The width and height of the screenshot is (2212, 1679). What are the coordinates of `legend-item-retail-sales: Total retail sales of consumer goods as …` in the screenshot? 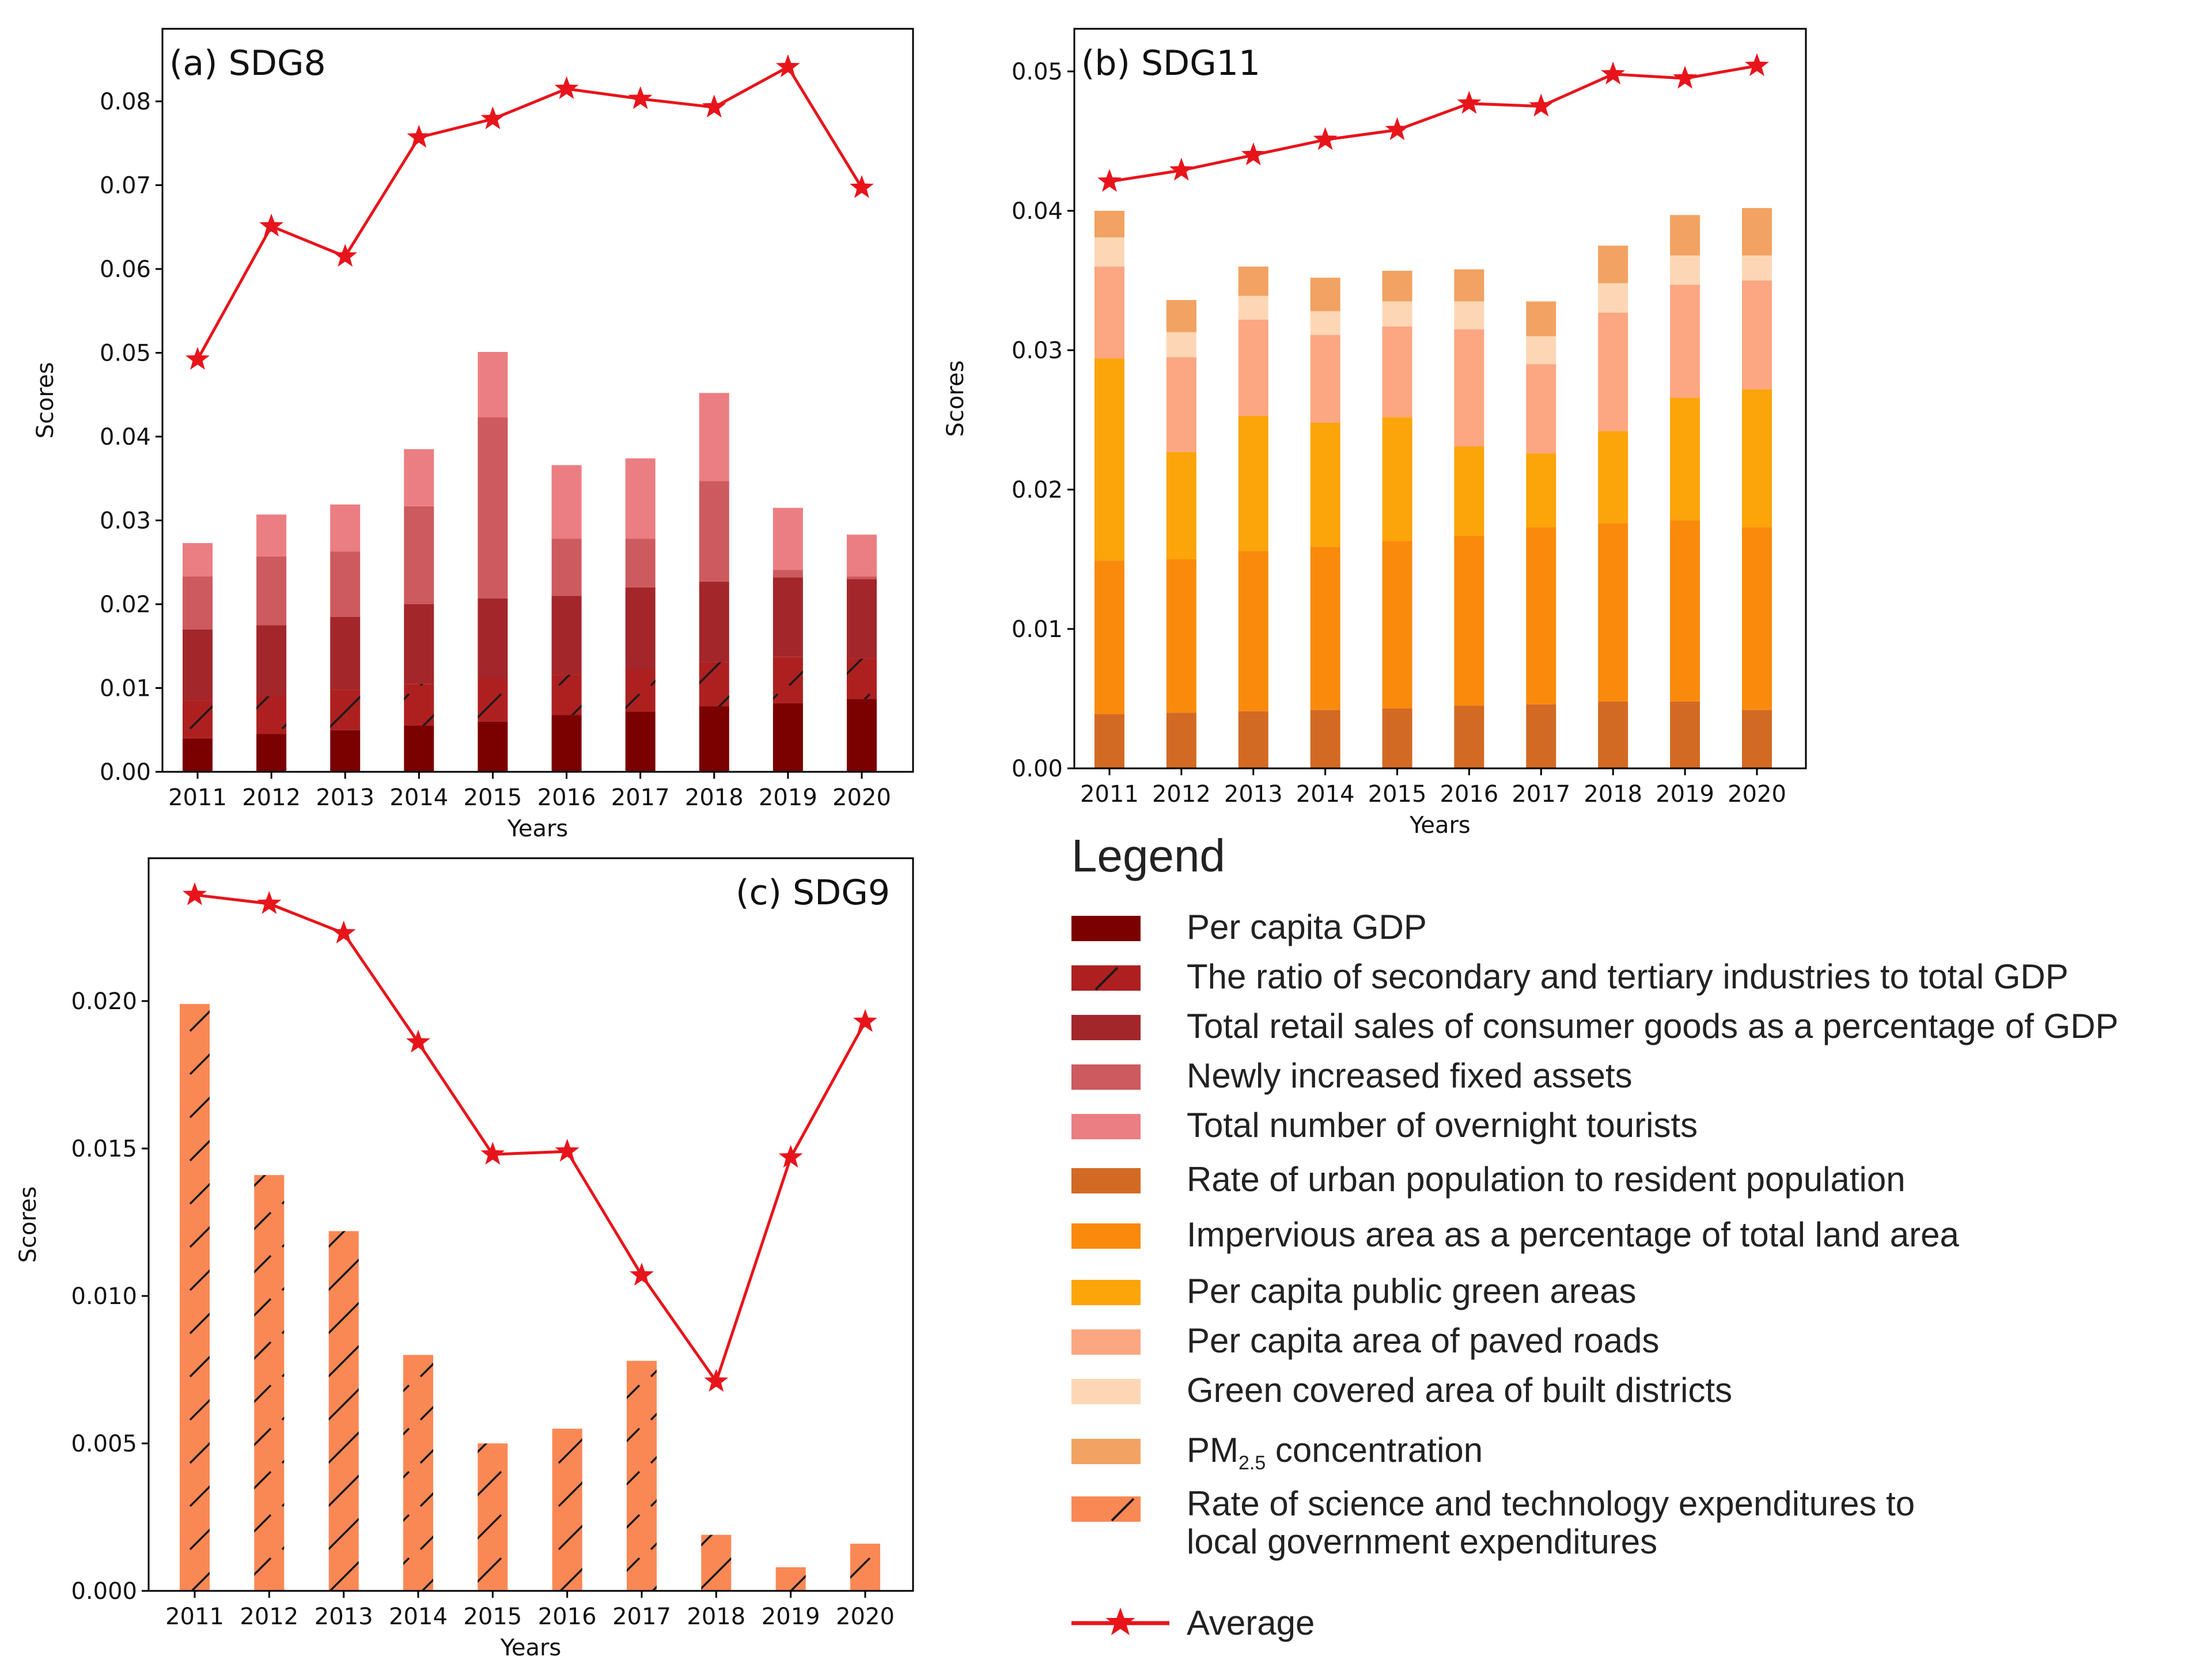 It's located at (1638, 1026).